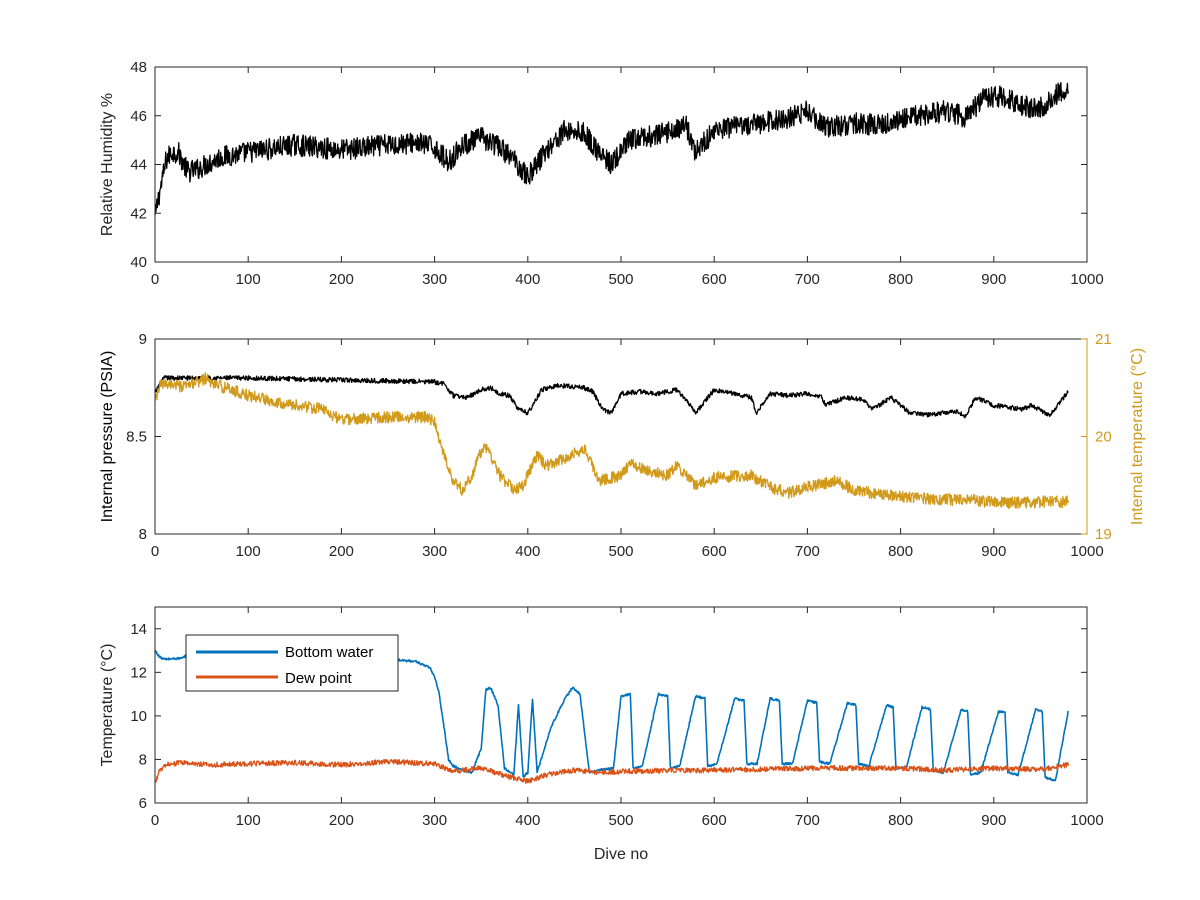 The height and width of the screenshot is (900, 1200). I want to click on legend-label-bottom-water: Bottom water, so click(329, 652).